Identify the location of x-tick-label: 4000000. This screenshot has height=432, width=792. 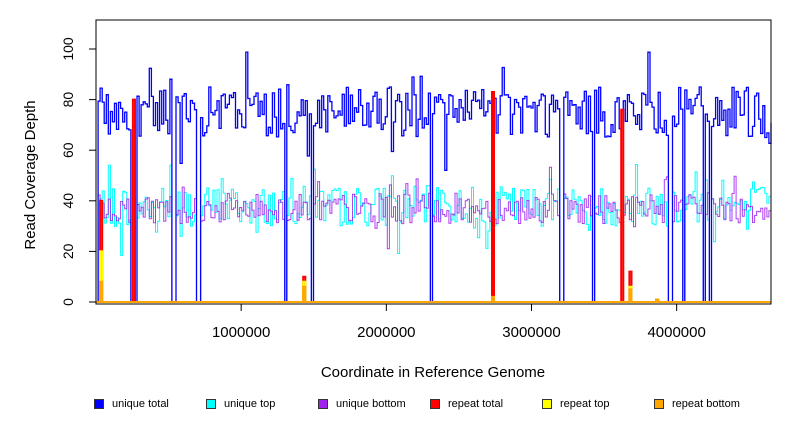
(676, 332).